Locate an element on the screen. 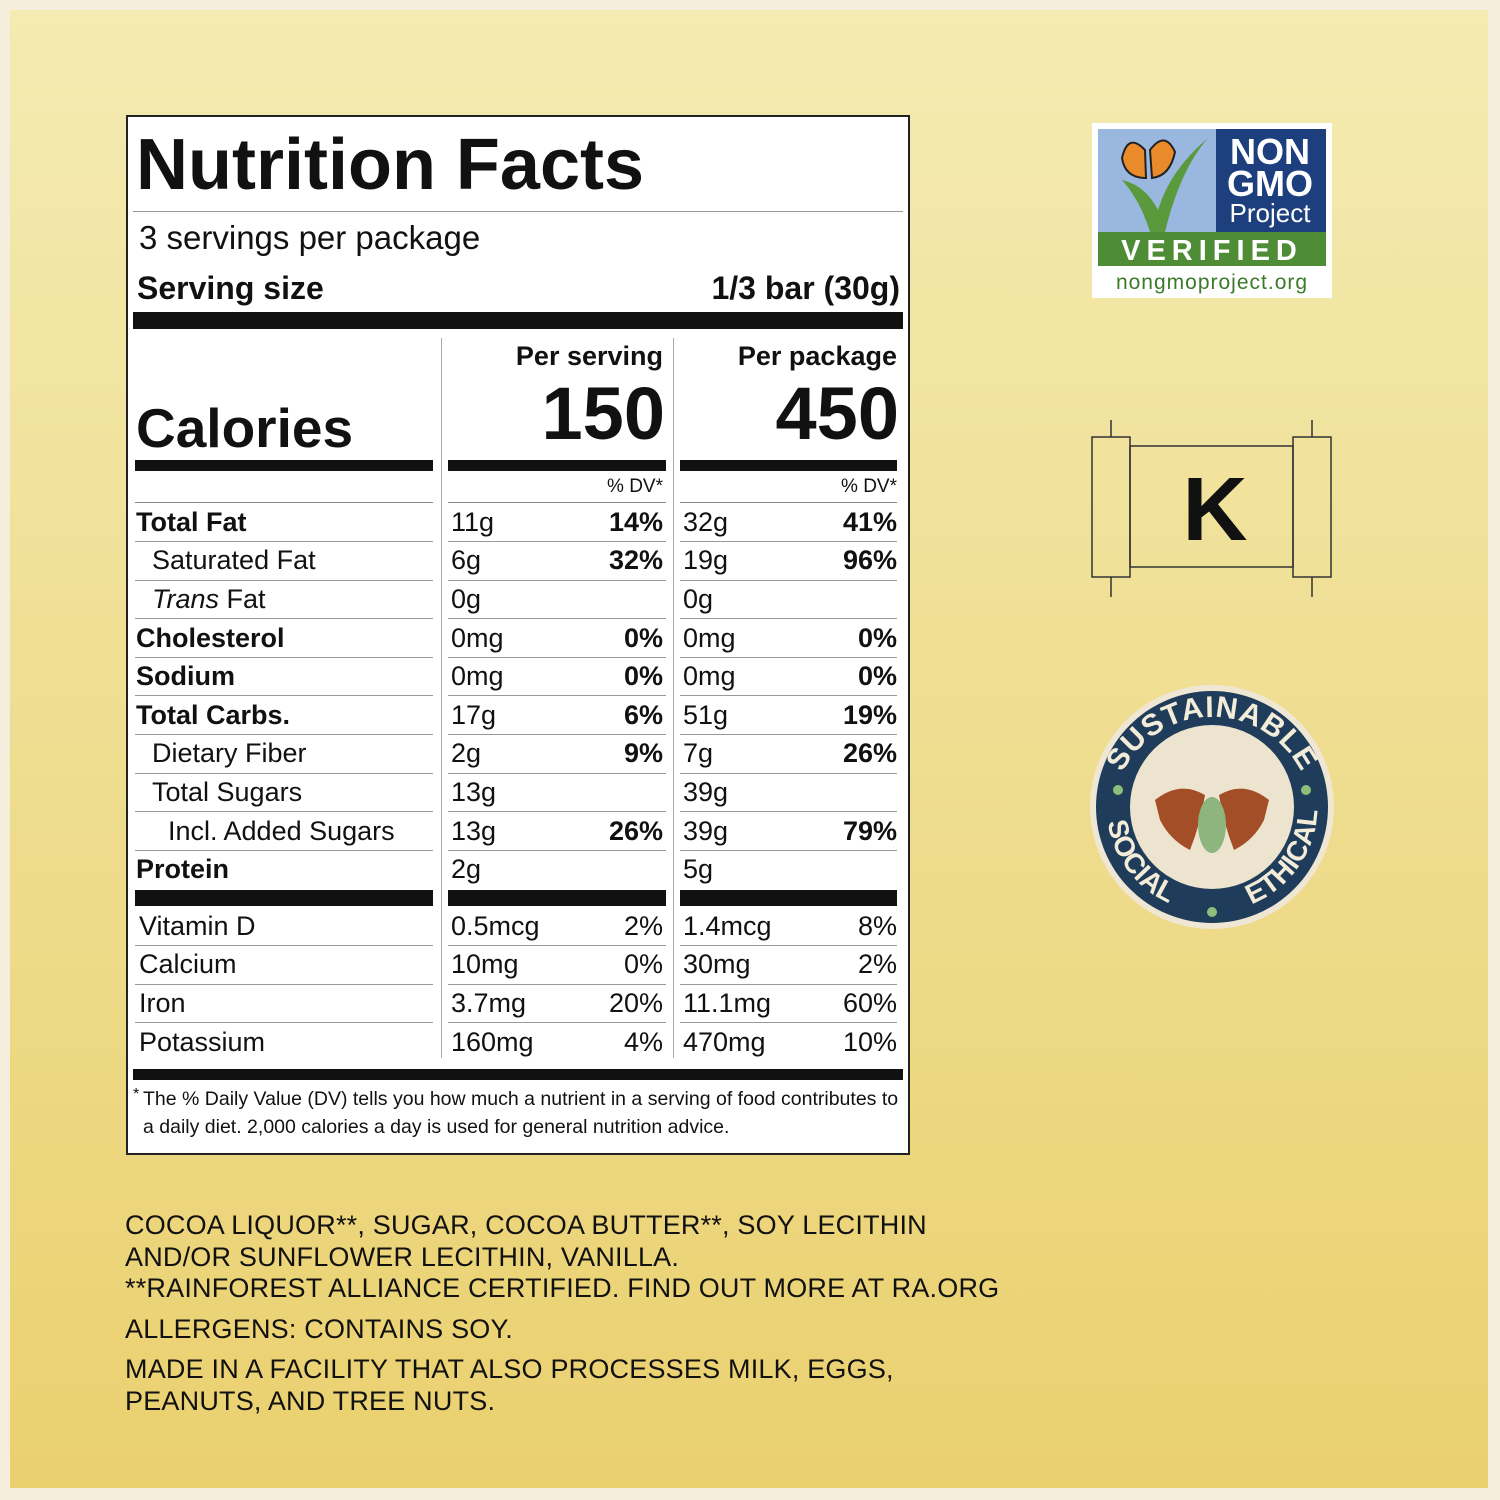  daily-value: 20% is located at coordinates (635, 1003).